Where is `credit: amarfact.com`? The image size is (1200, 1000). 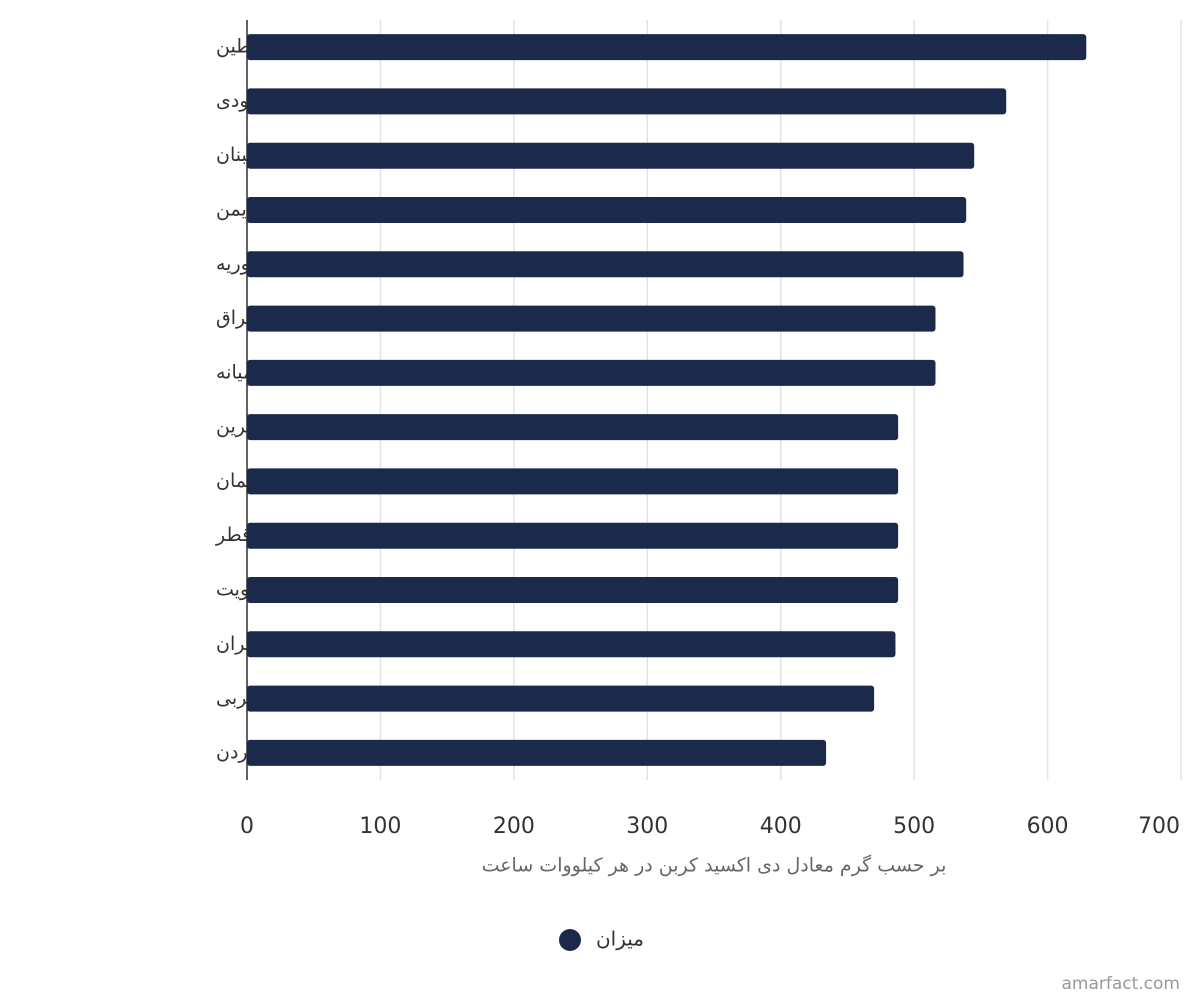
credit: amarfact.com is located at coordinates (1120, 984).